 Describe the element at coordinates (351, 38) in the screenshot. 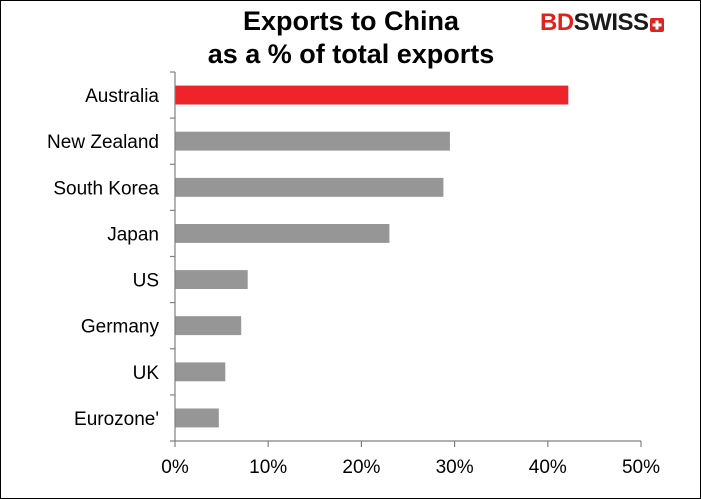

I see `chart-title: Exports to China as a % of total exports` at that location.